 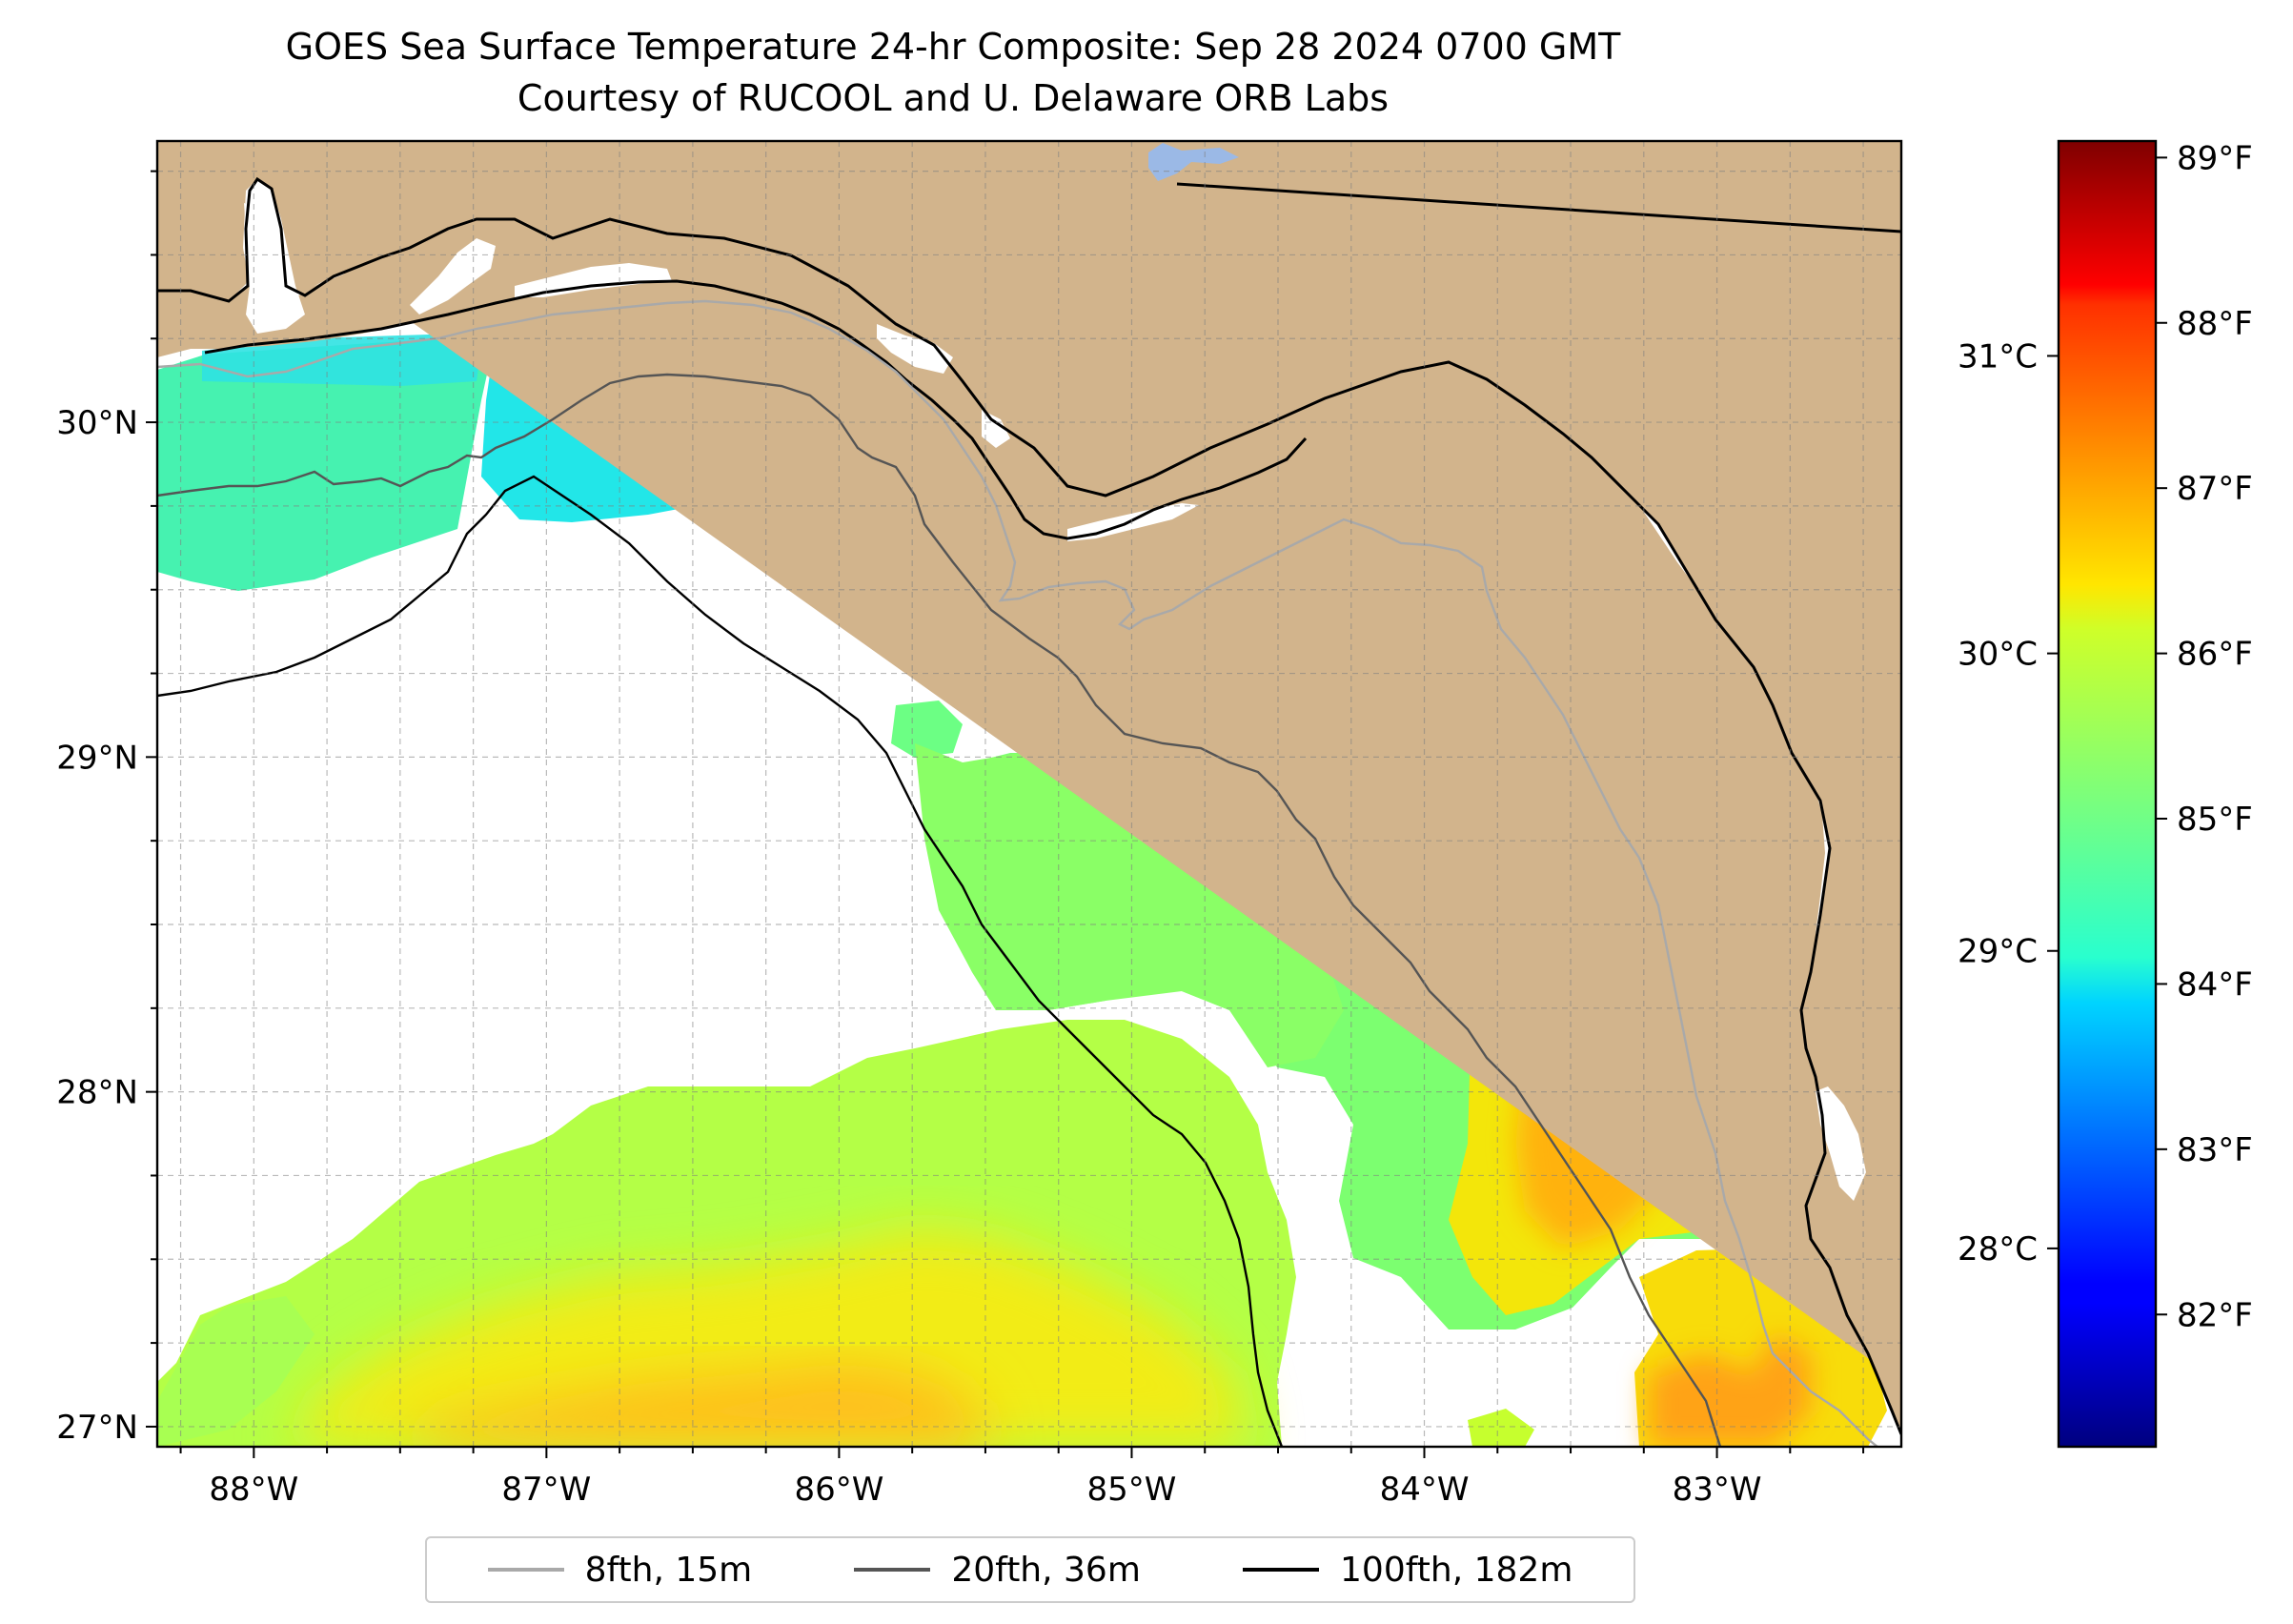 What do you see at coordinates (1194, 162) in the screenshot?
I see `lake` at bounding box center [1194, 162].